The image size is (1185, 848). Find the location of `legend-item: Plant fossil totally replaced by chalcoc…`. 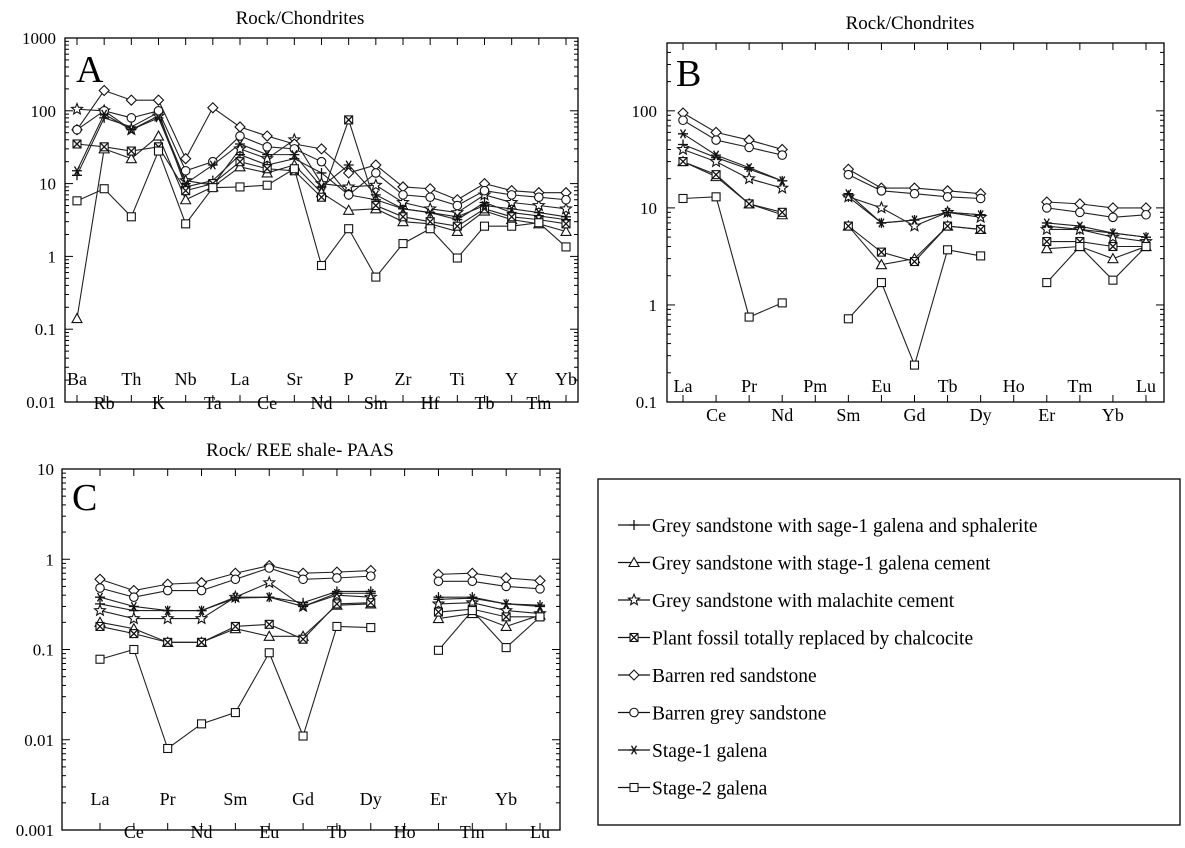

legend-item: Plant fossil totally replaced by chalcoc… is located at coordinates (795, 639).